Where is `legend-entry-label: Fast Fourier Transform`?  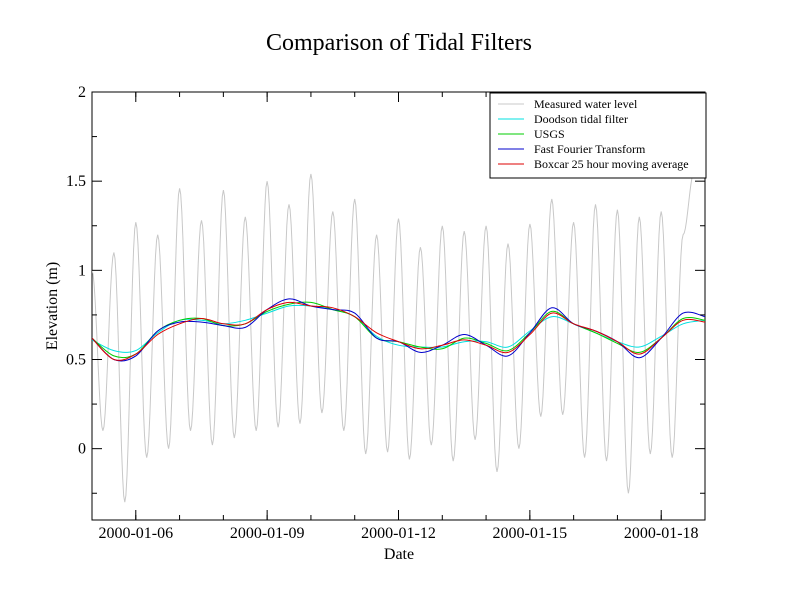 legend-entry-label: Fast Fourier Transform is located at coordinates (590, 149).